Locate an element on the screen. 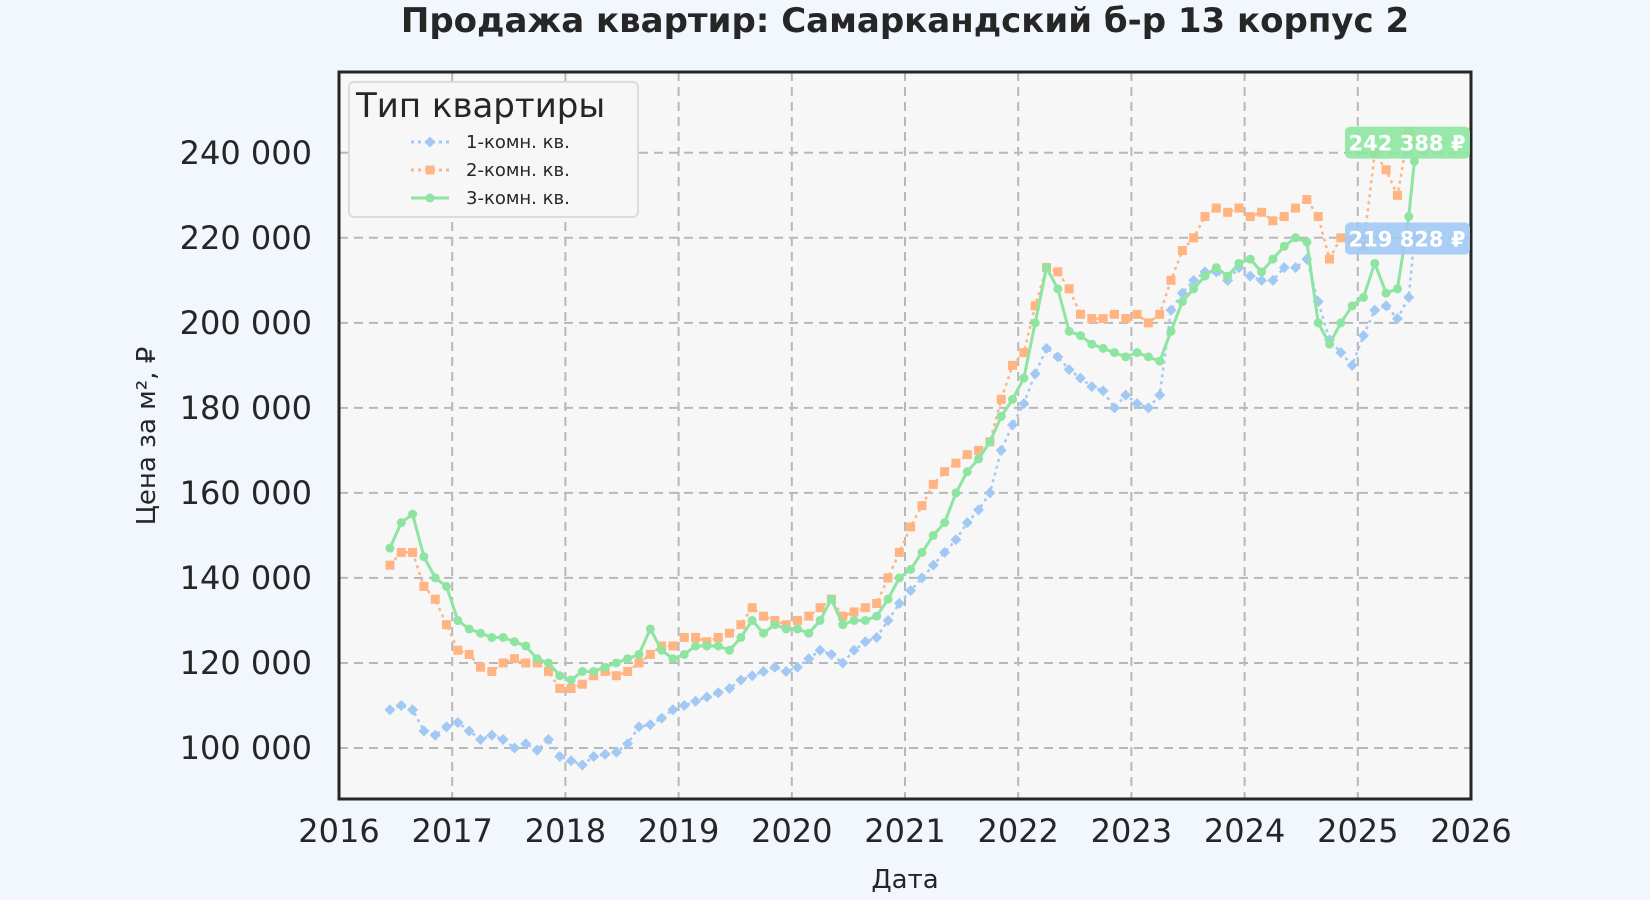 The image size is (1650, 900). end-label-badge is located at coordinates (1407, 238).